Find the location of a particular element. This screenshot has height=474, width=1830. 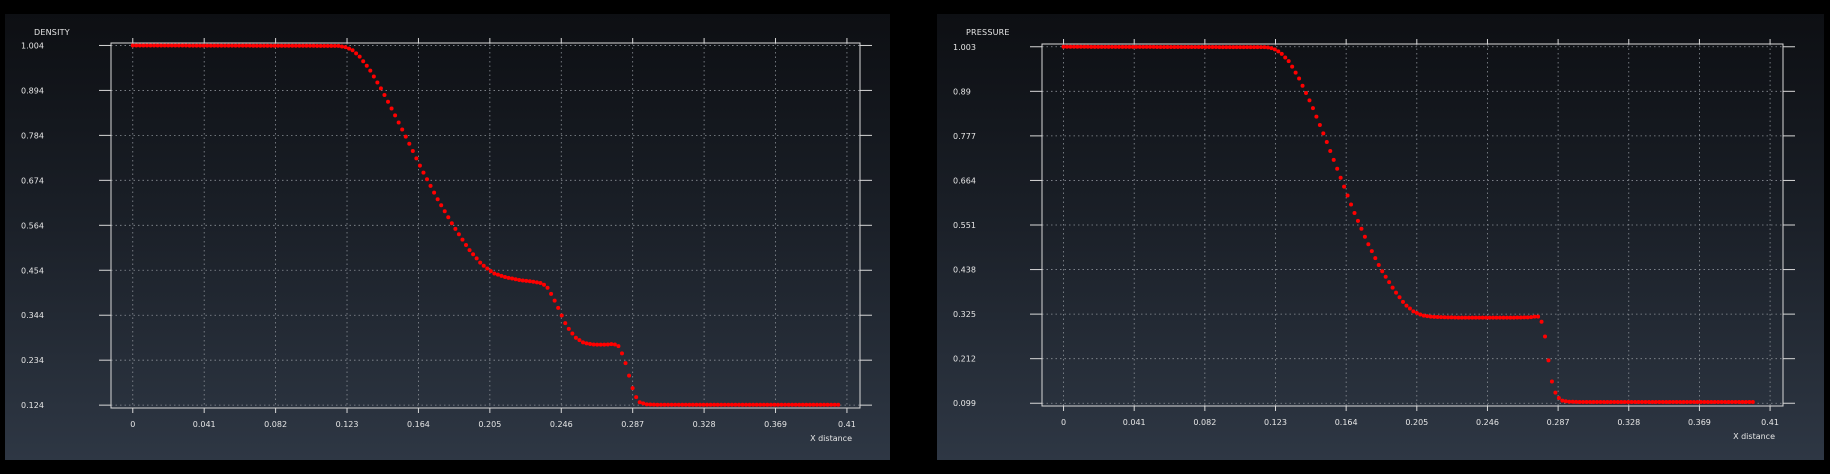

y-tick-label: 0.325 is located at coordinates (964, 314).